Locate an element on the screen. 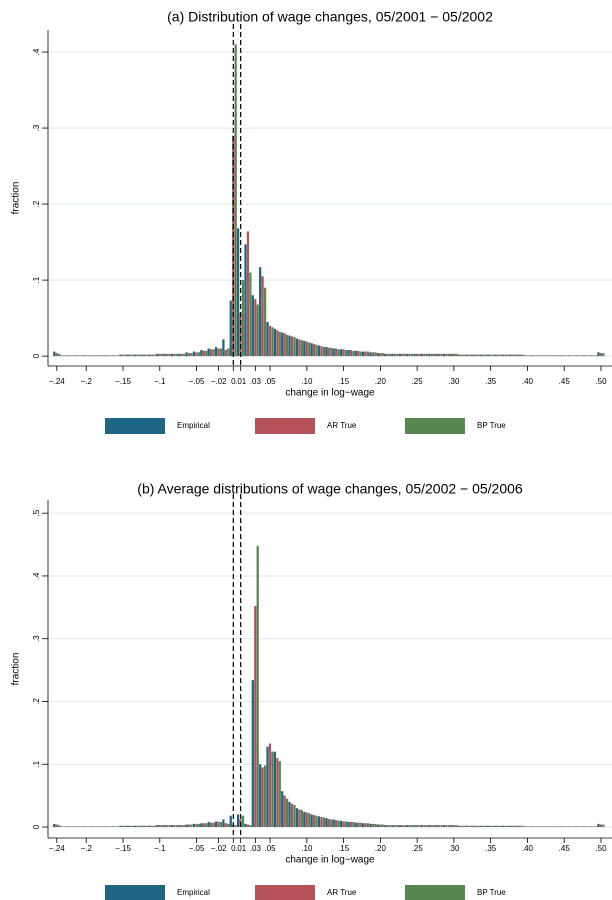  x-axis-label: change in log−wage is located at coordinates (330, 860).